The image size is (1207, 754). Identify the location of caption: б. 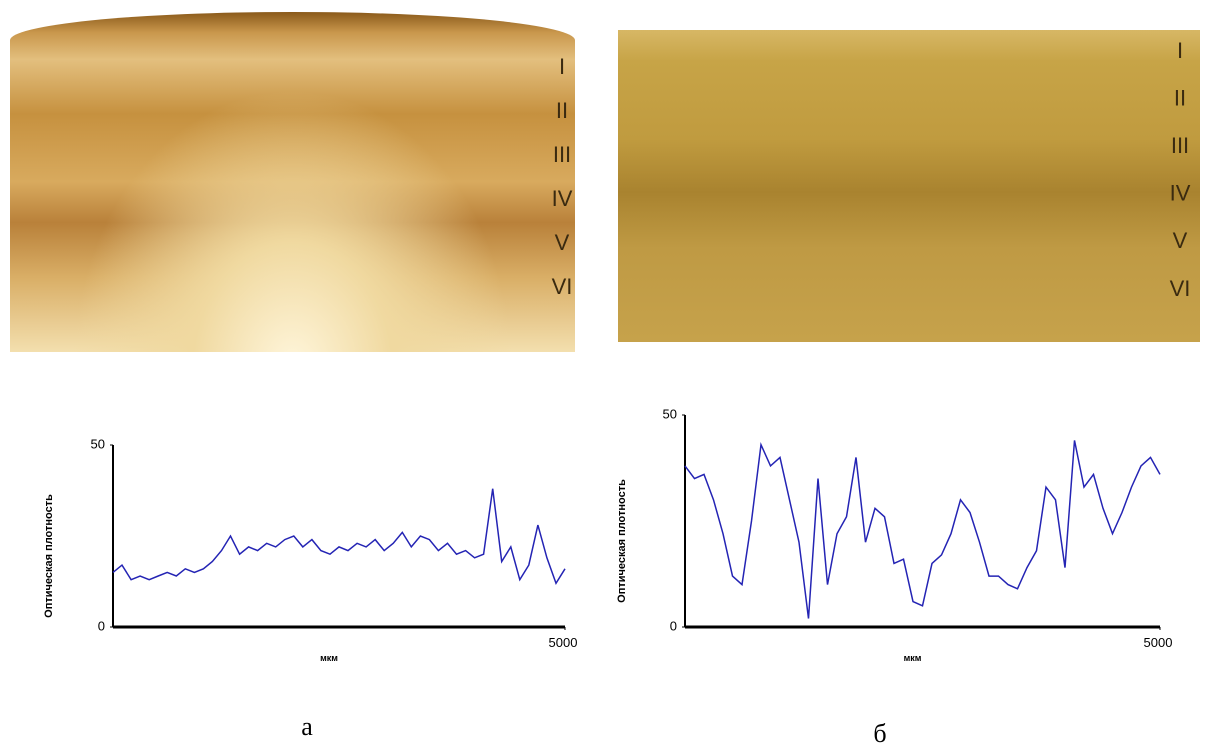
(879, 733).